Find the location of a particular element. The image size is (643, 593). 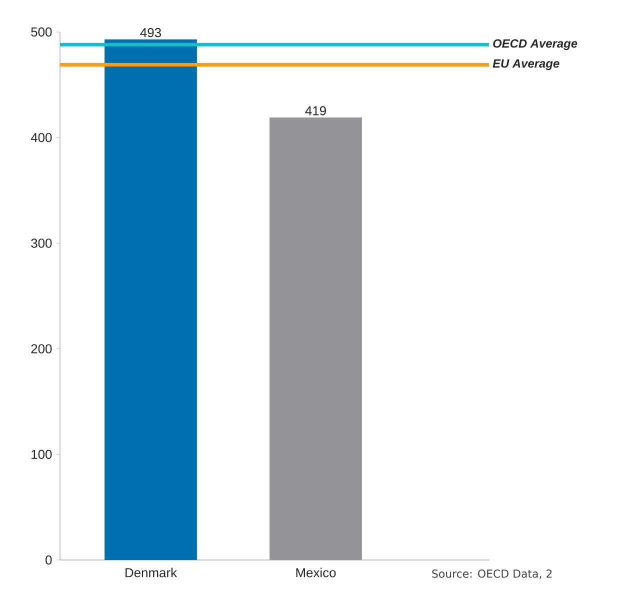

y-tick-label: 0 is located at coordinates (49, 560).